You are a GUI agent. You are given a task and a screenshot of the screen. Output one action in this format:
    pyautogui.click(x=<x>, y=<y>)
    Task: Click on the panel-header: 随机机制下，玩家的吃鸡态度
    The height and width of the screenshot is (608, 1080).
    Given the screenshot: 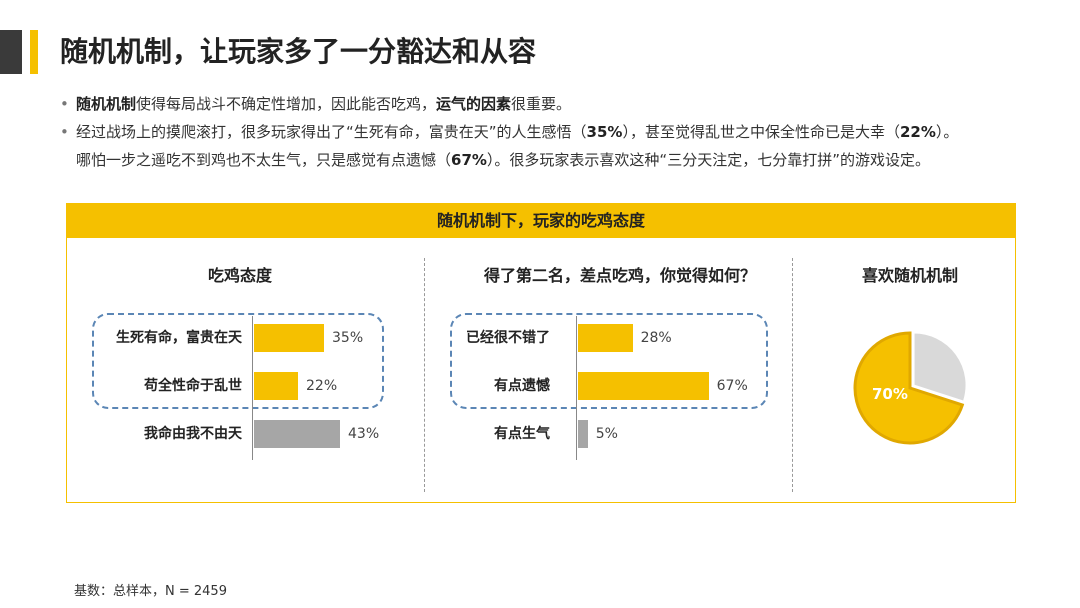 What is the action you would take?
    pyautogui.click(x=541, y=221)
    